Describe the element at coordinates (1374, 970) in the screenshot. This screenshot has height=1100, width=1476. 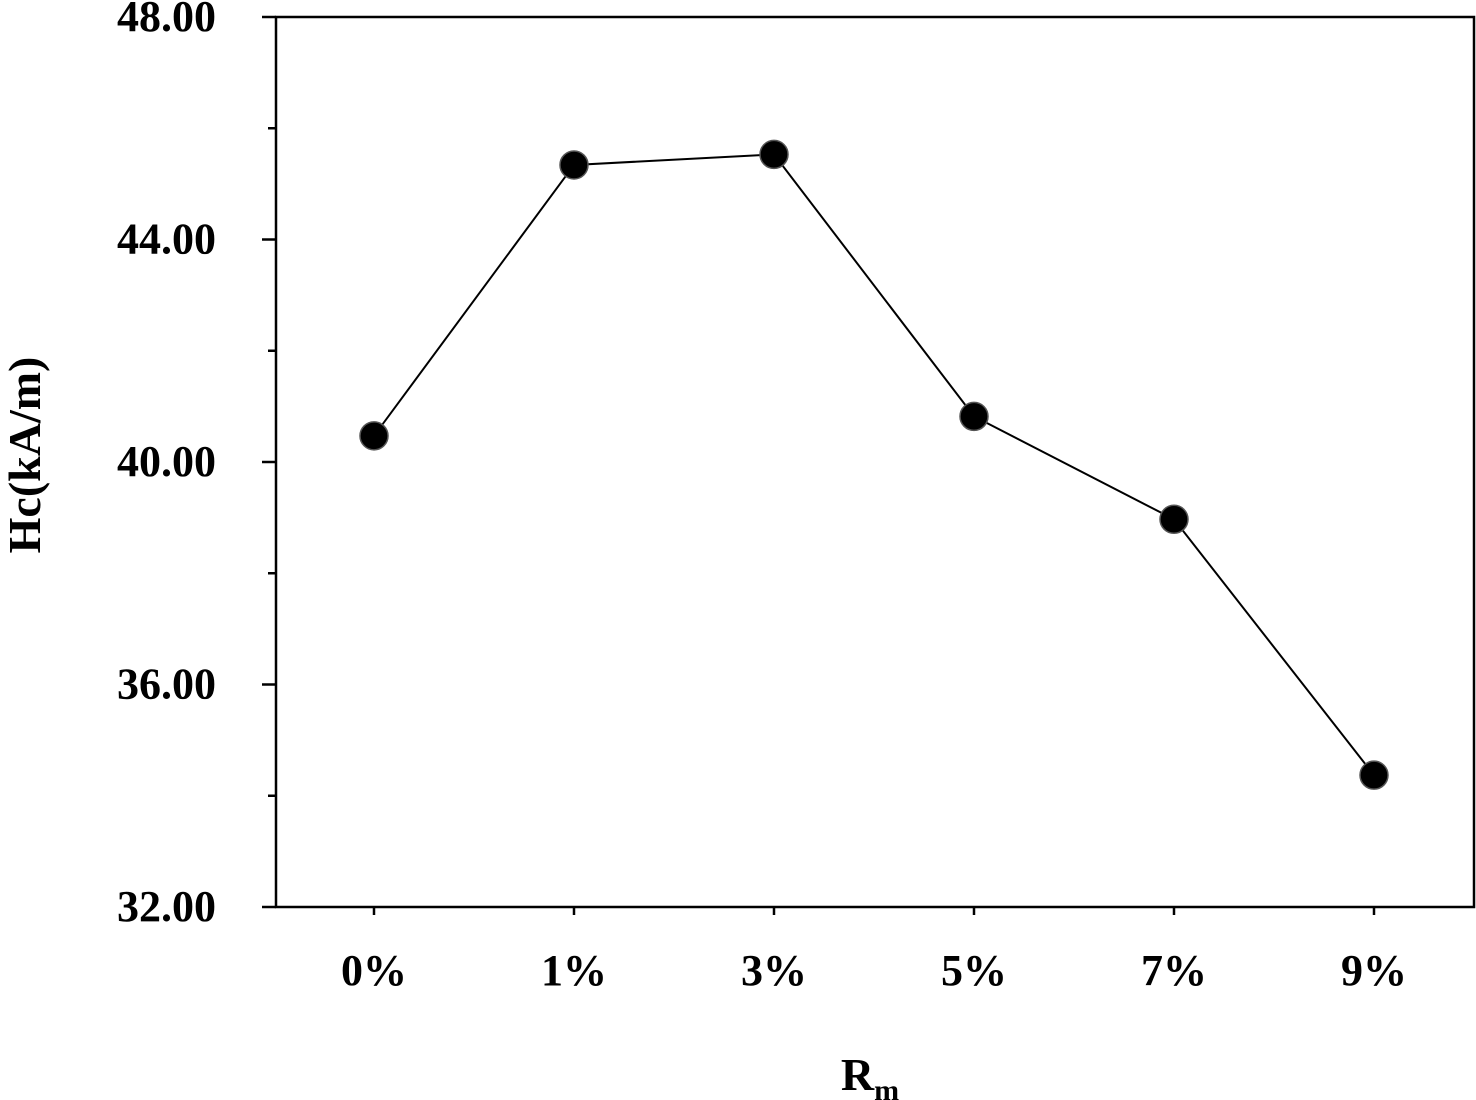
I see `x-tick-label: 9%` at that location.